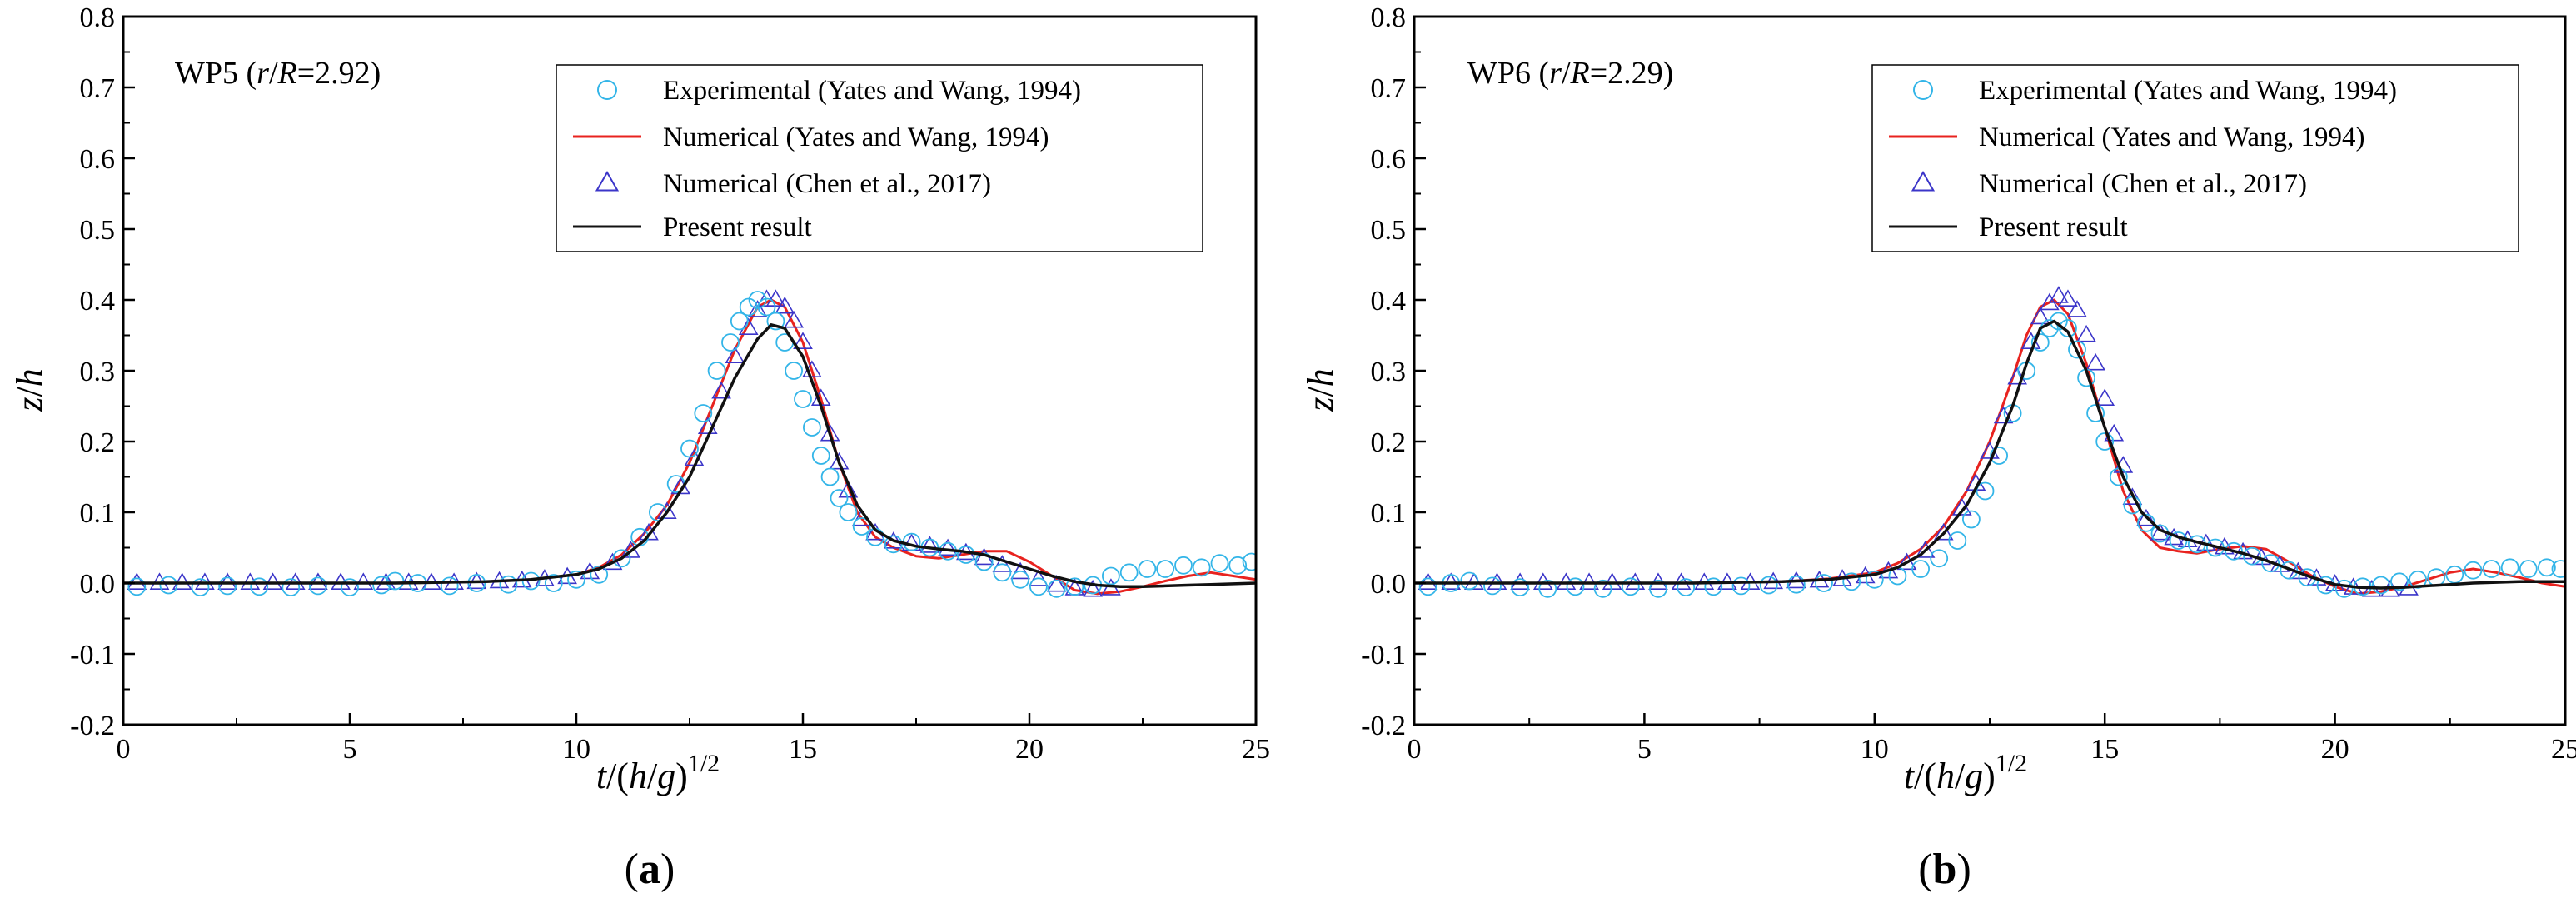  What do you see at coordinates (2188, 91) in the screenshot?
I see `panel-b-legend-label-experimental: Experimental (Yates and Wang, 1994)` at bounding box center [2188, 91].